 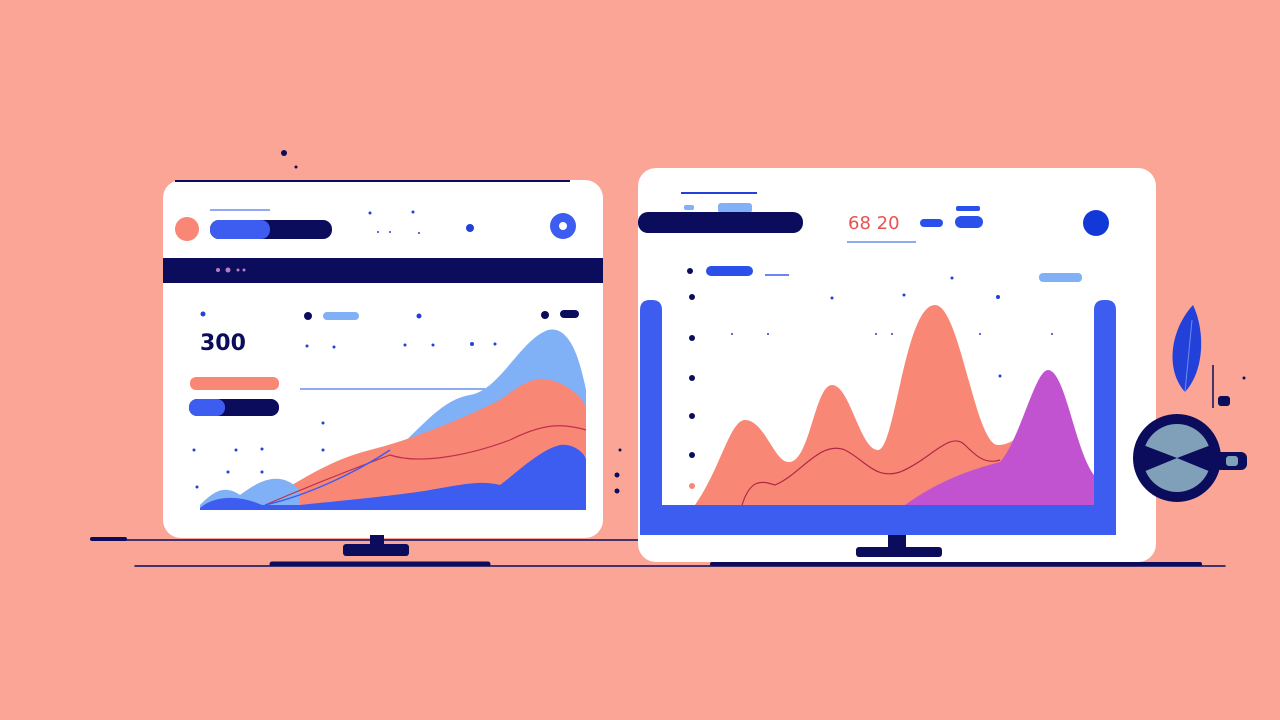 What do you see at coordinates (867, 405) in the screenshot?
I see `area-series-salmon` at bounding box center [867, 405].